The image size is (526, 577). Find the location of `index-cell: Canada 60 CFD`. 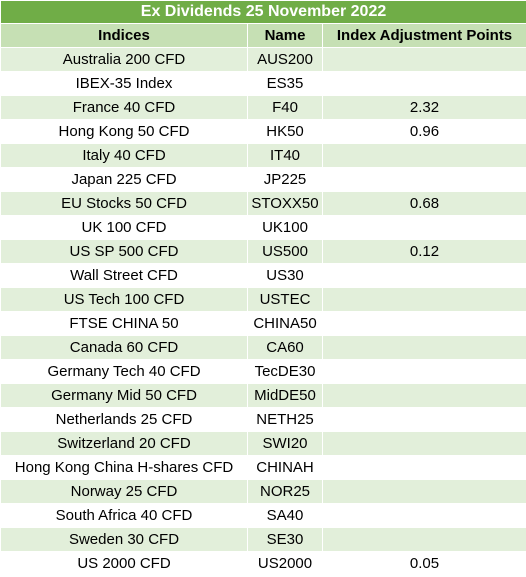

index-cell: Canada 60 CFD is located at coordinates (124, 347).